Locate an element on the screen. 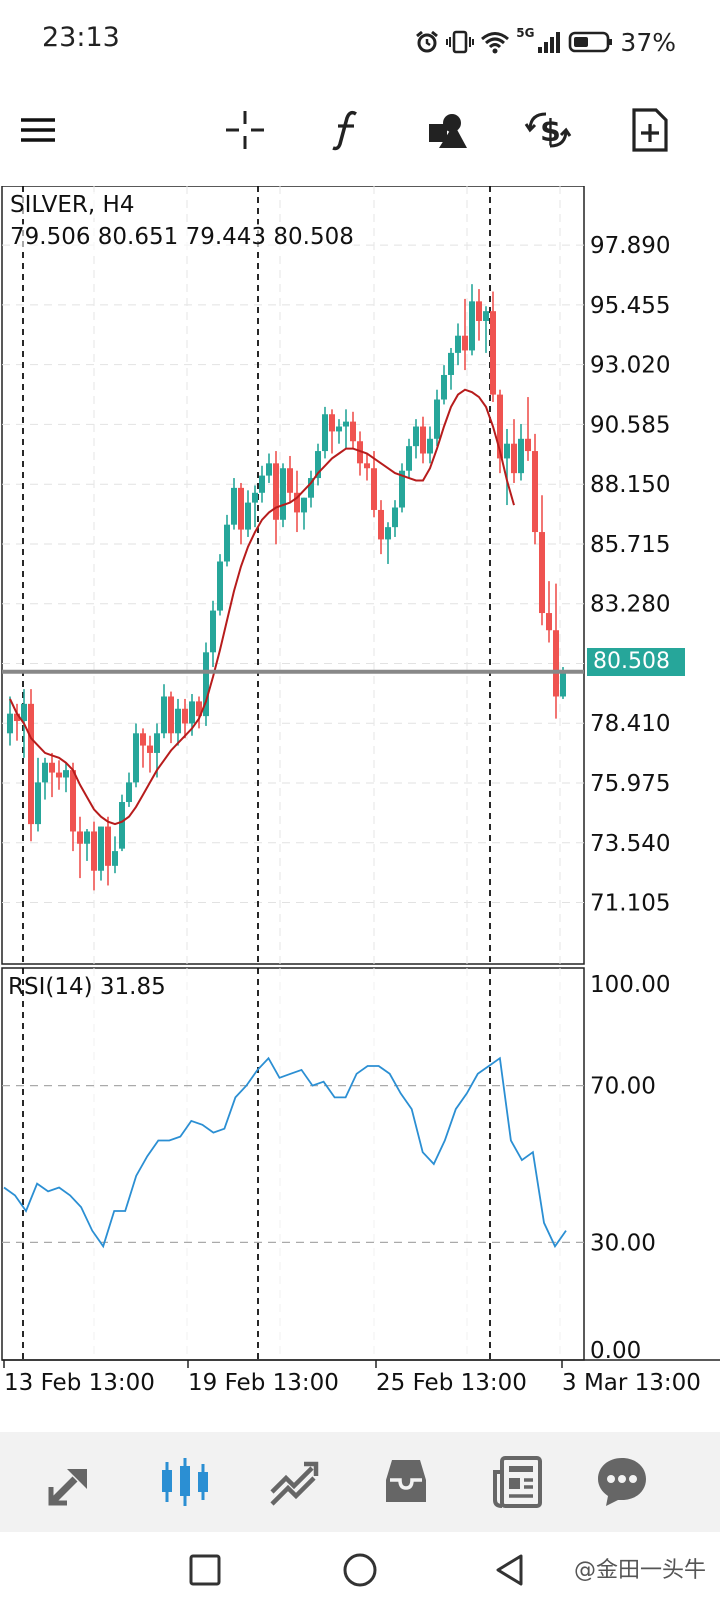  nav-news is located at coordinates (518, 1482).